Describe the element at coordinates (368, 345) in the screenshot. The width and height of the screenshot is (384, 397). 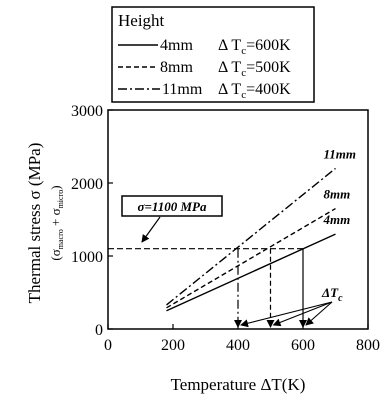
I see `x-tick-label: 800` at that location.